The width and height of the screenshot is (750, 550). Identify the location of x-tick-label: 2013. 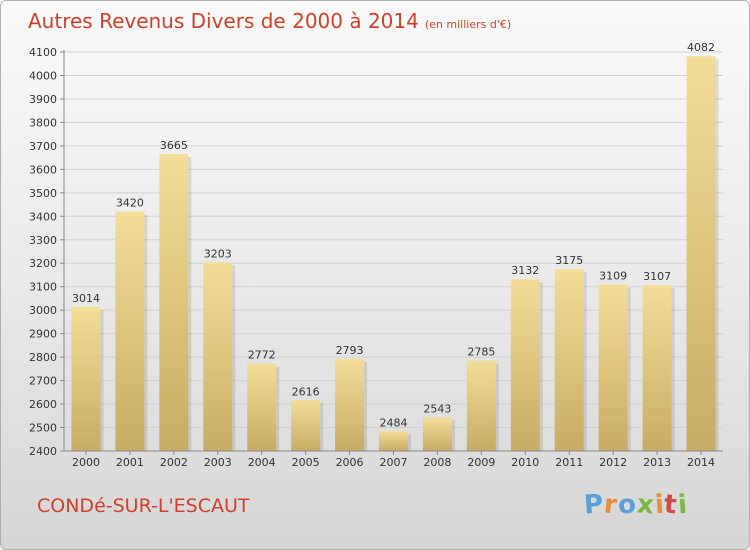
(657, 462).